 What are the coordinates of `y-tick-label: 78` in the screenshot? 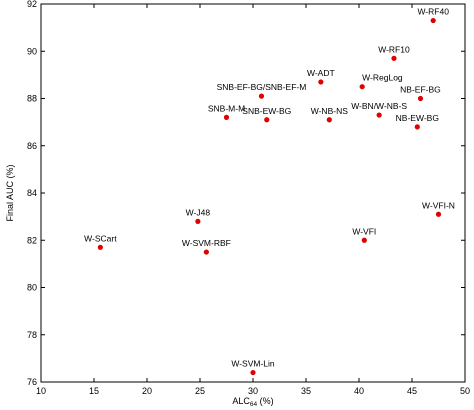 It's located at (32, 335).